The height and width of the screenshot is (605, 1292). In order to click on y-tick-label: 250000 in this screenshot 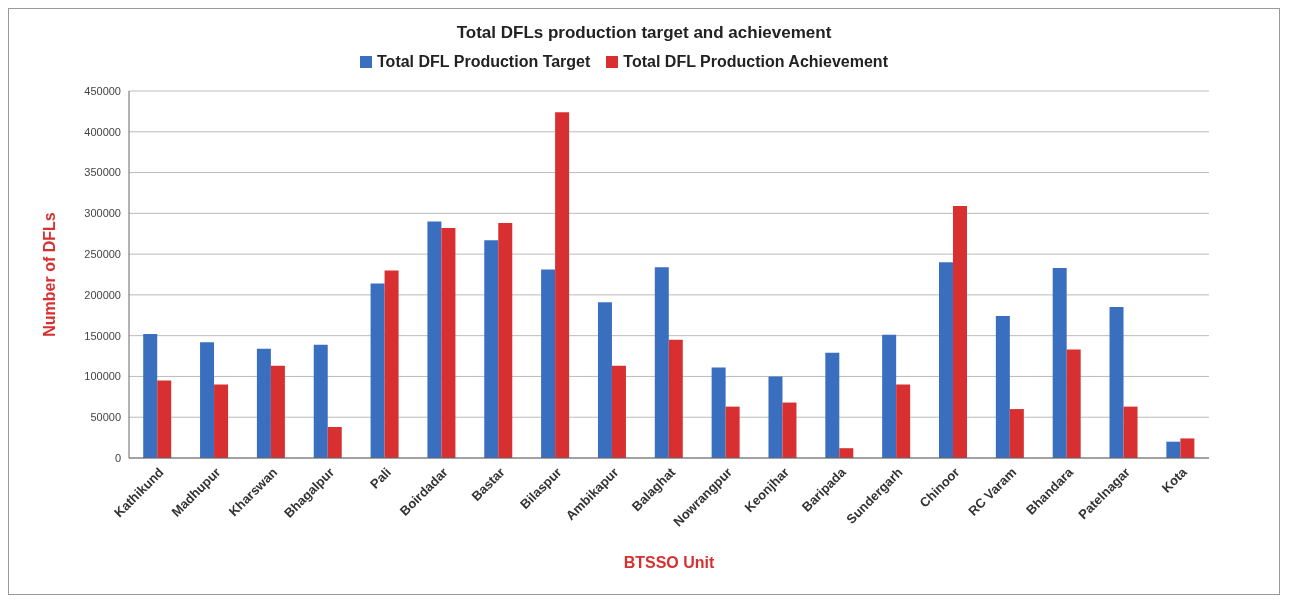, I will do `click(102, 254)`.